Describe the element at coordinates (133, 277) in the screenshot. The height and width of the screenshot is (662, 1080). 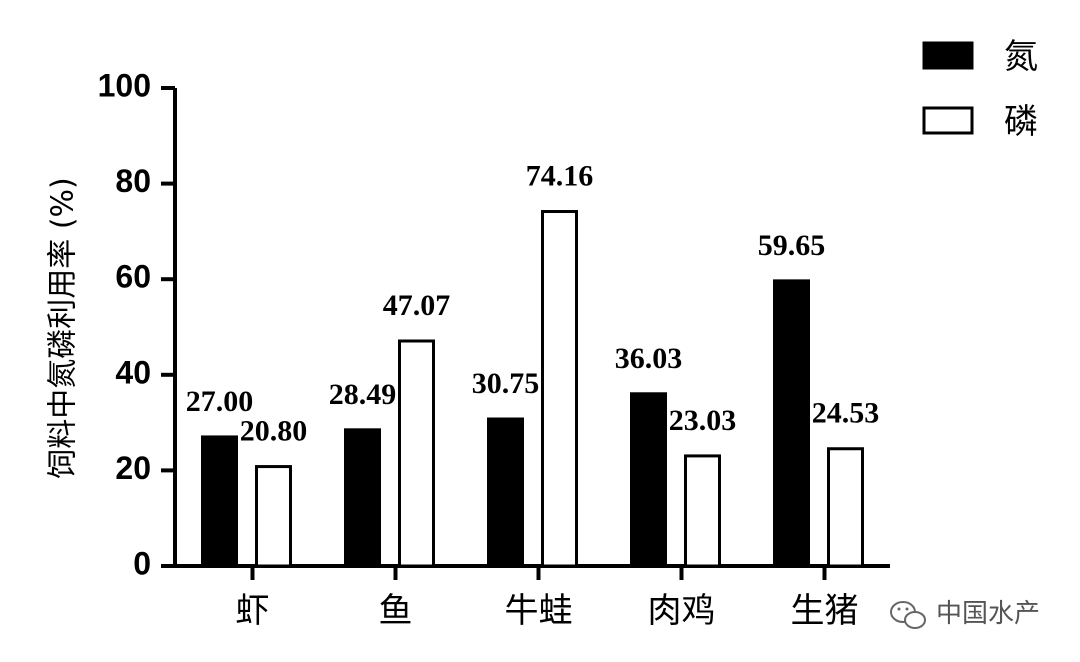
I see `y-tick-label: 60` at that location.